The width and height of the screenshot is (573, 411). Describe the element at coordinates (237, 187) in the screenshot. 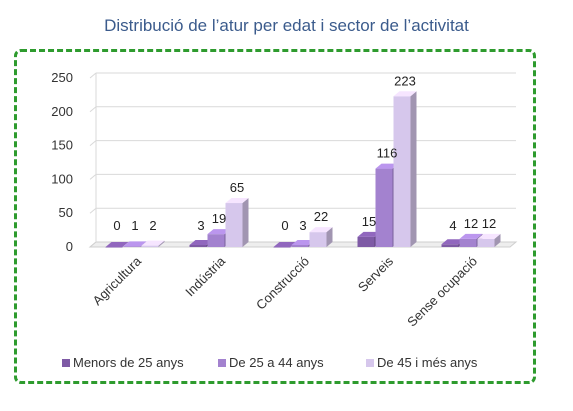

I see `data-label: 65` at that location.